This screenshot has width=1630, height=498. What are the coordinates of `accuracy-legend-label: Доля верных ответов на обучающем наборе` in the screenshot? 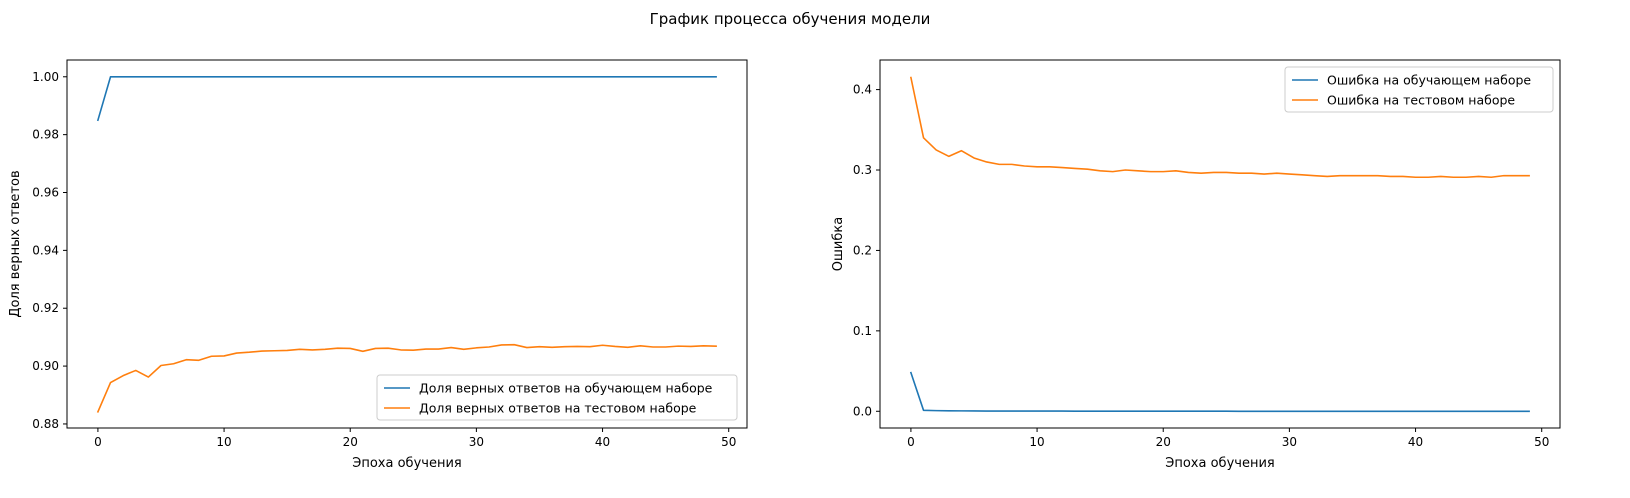 It's located at (566, 388).